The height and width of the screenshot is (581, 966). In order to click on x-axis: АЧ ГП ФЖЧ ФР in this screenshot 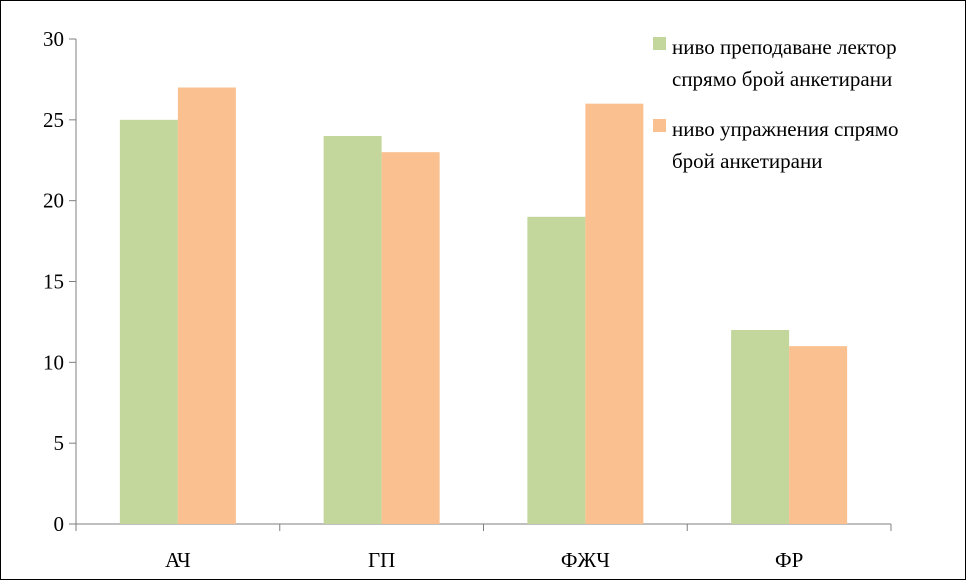, I will do `click(483, 547)`.